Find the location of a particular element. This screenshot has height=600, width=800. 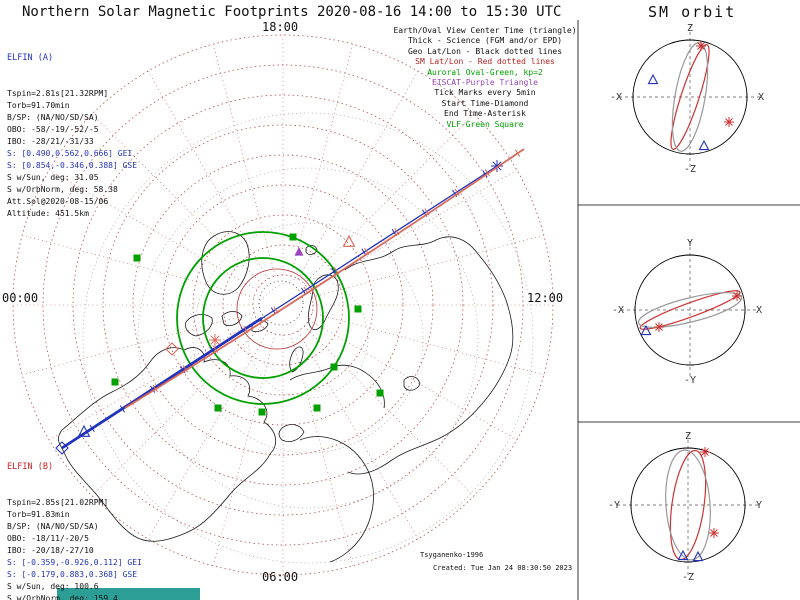

orbit-panel-xz-axis-label: -Z is located at coordinates (690, 169).